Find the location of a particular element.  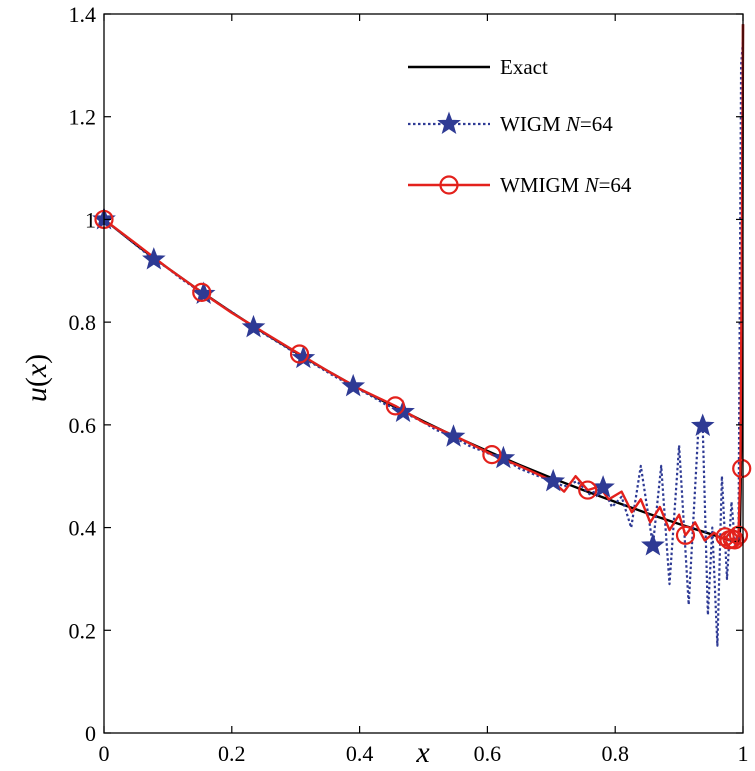

x-tick-label: 0.2 is located at coordinates (232, 753).